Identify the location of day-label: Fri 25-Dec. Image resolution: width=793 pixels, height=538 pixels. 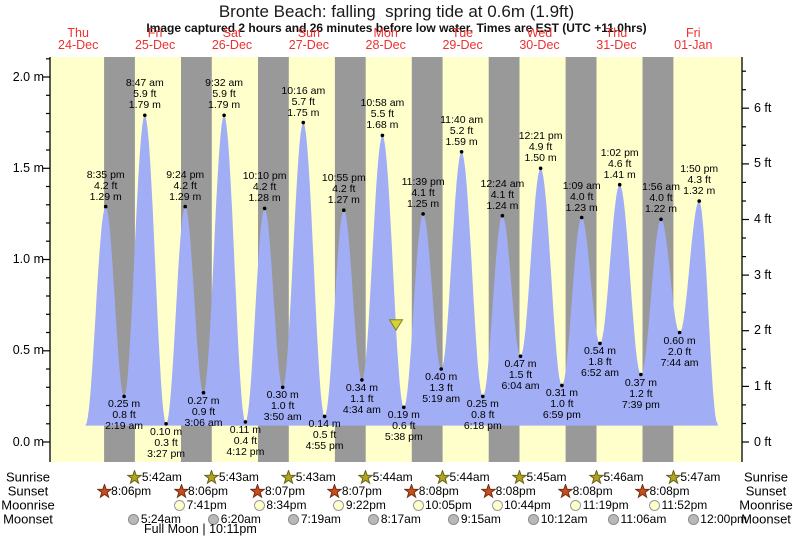
(155, 39).